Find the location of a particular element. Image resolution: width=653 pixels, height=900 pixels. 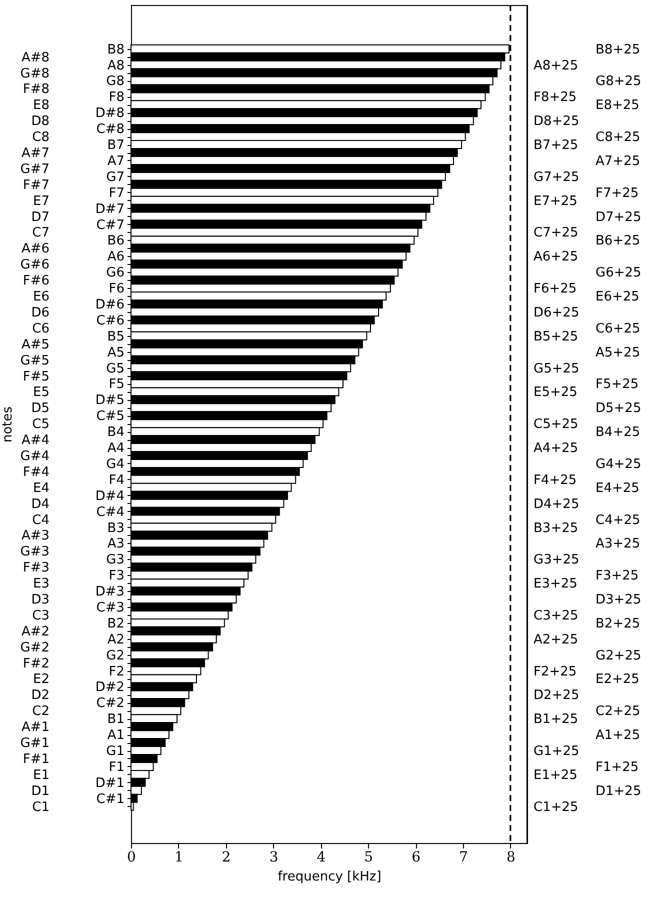

y2-tick-label: E2+25 is located at coordinates (618, 680).